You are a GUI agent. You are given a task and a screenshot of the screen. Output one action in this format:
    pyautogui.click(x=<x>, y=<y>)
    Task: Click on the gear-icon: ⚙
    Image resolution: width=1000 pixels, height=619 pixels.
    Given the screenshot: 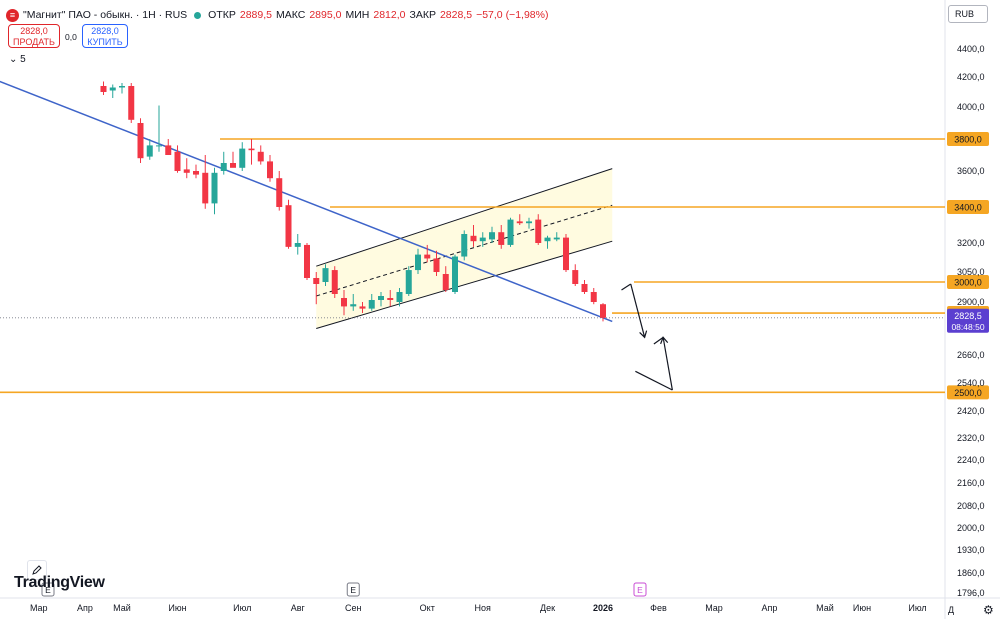 What is the action you would take?
    pyautogui.click(x=988, y=610)
    